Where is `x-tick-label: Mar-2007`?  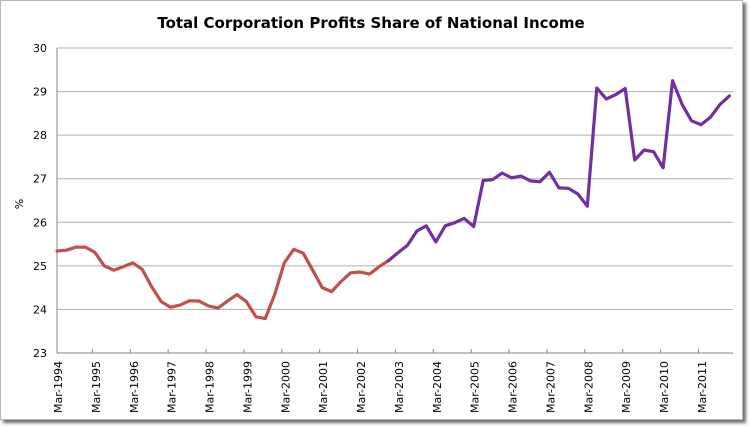
x-tick-label: Mar-2007 is located at coordinates (550, 387).